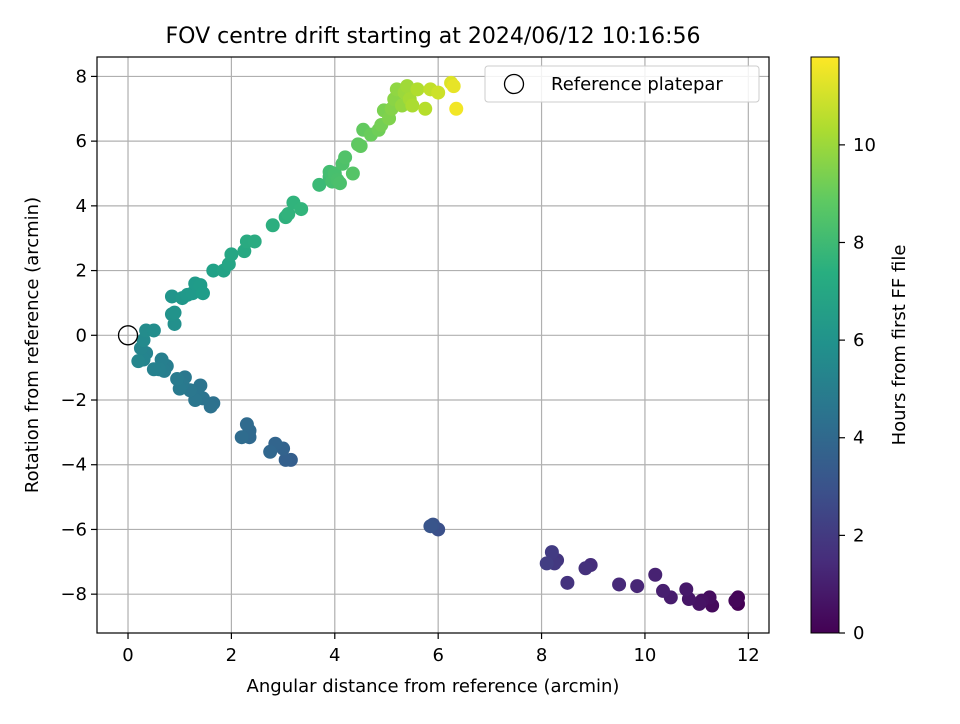  I want to click on x-tick-label: 2, so click(231, 655).